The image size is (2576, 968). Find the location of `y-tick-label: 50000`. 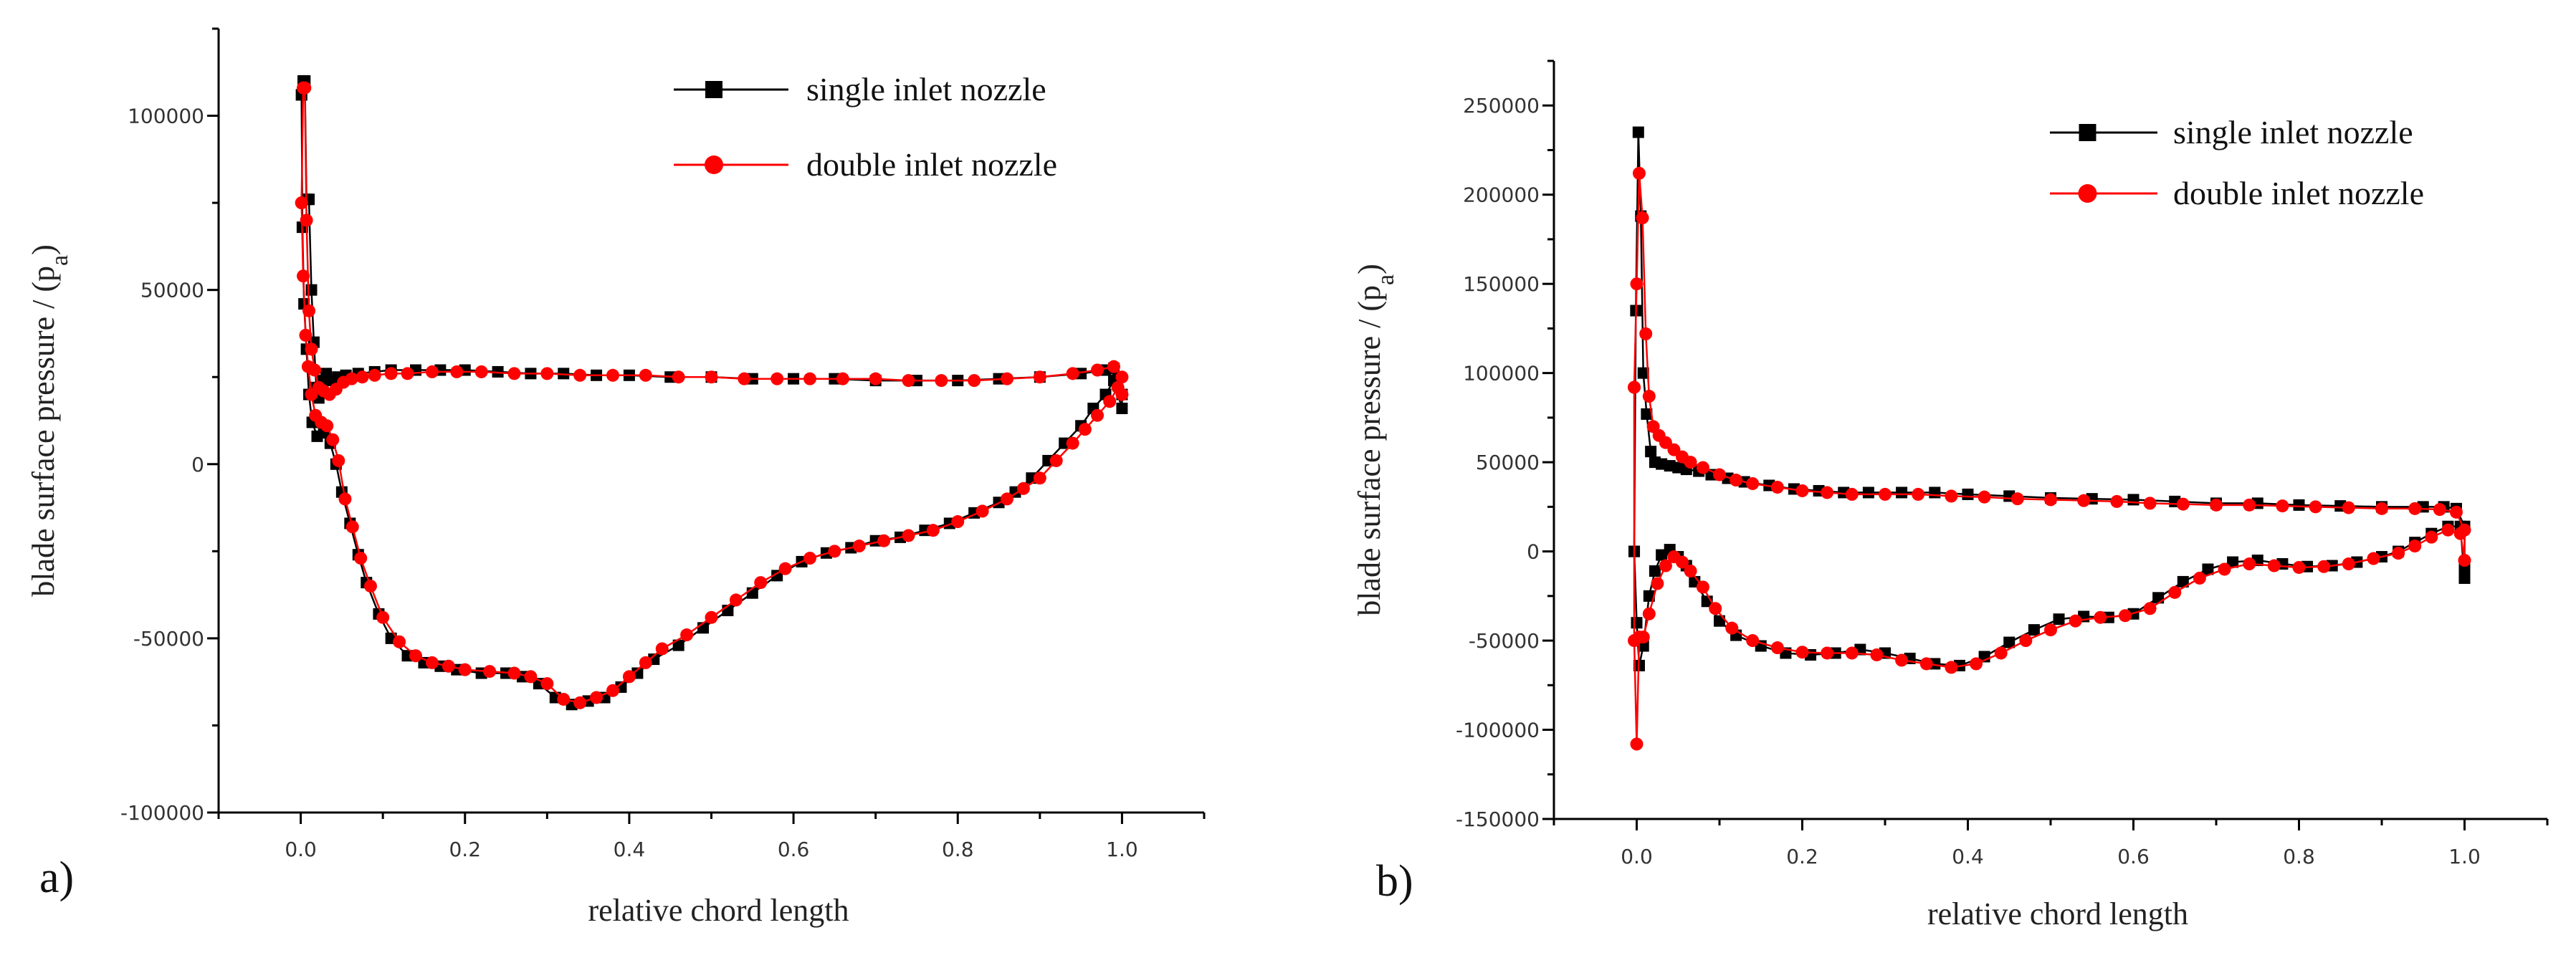

y-tick-label: 50000 is located at coordinates (172, 291).